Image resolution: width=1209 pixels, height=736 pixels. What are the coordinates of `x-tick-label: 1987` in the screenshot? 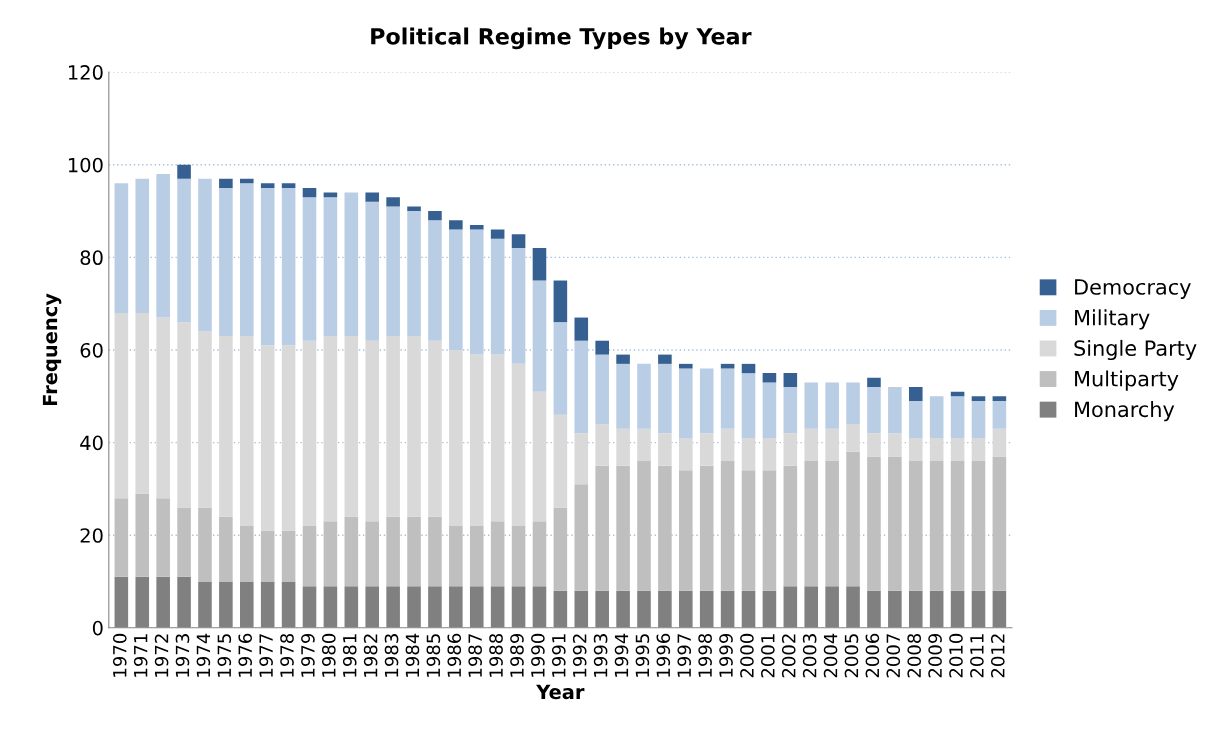 It's located at (475, 655).